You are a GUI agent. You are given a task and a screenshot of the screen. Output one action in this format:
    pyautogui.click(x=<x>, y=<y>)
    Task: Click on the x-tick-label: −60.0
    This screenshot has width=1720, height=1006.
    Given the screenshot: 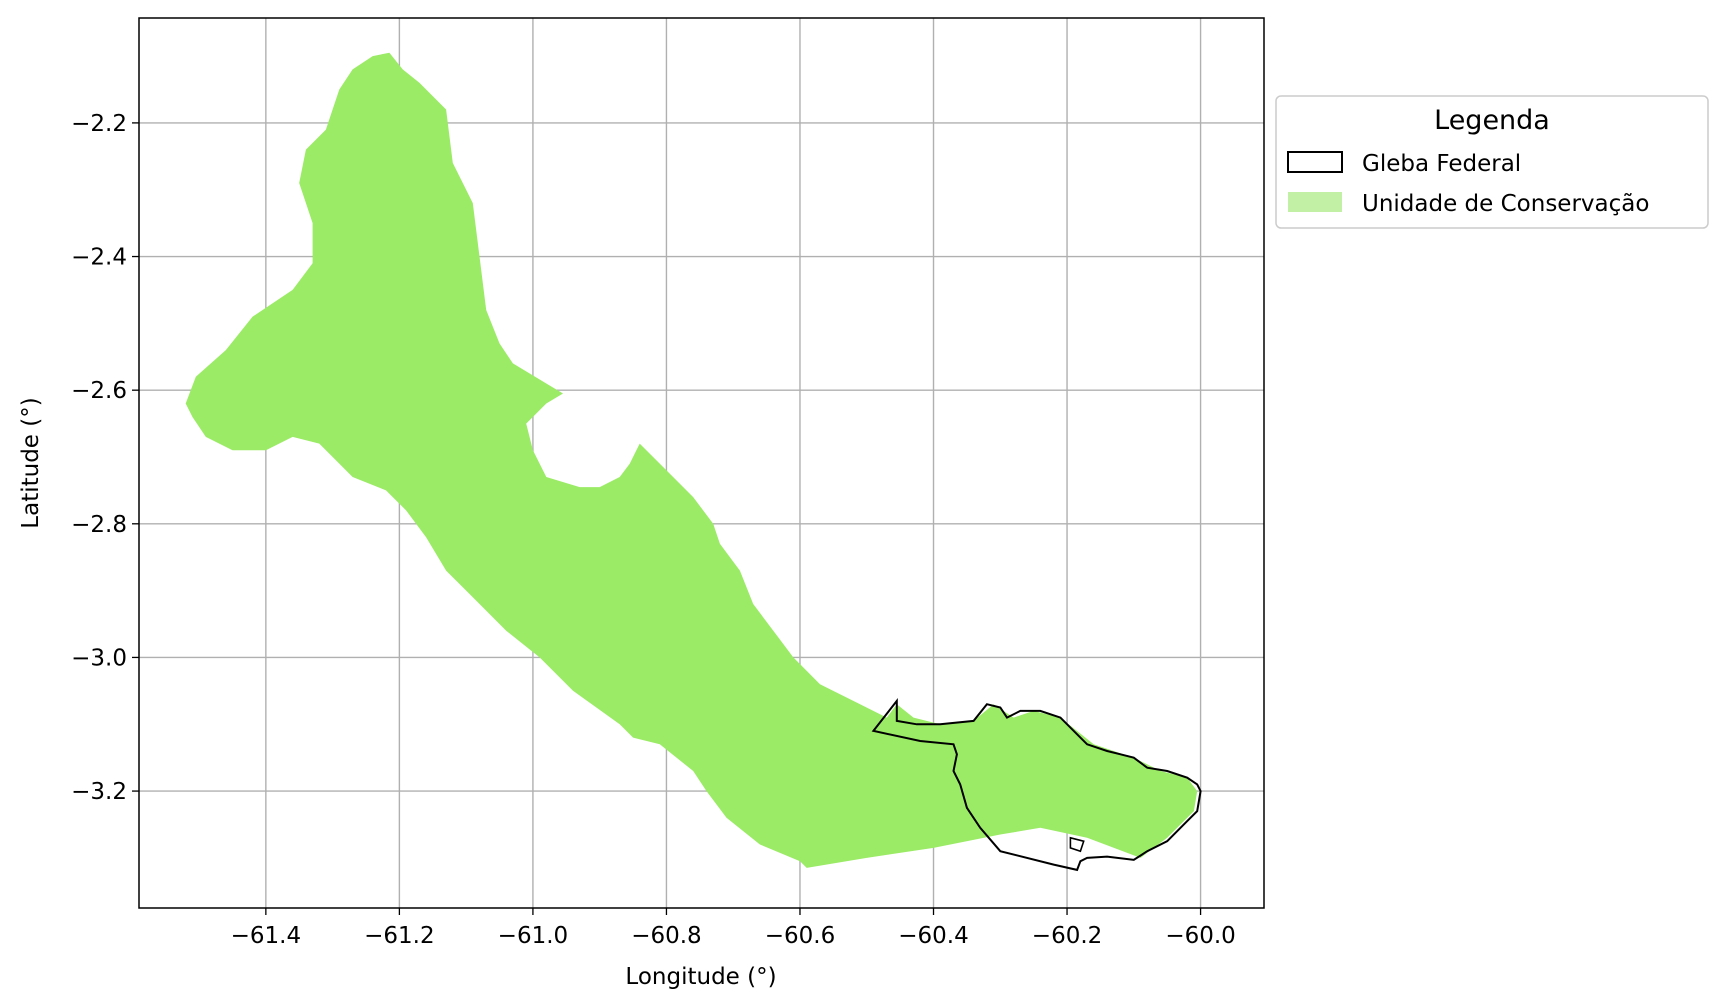 What is the action you would take?
    pyautogui.click(x=1200, y=936)
    